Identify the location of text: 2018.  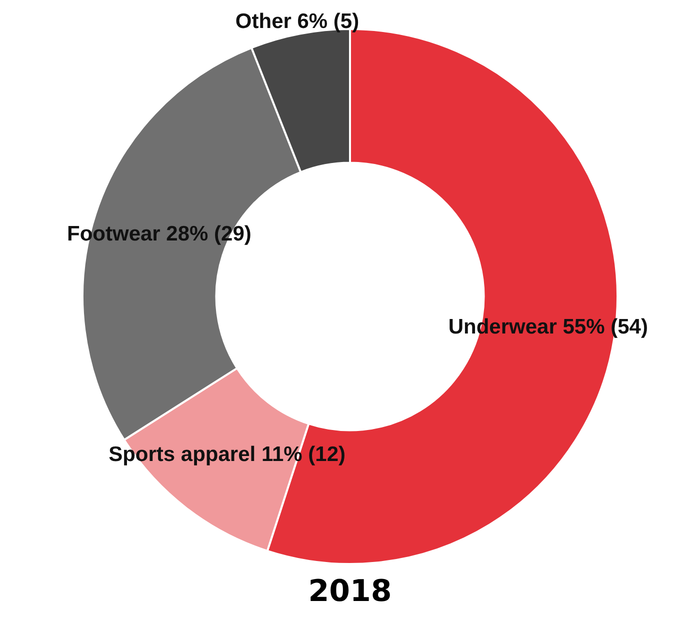
(350, 591).